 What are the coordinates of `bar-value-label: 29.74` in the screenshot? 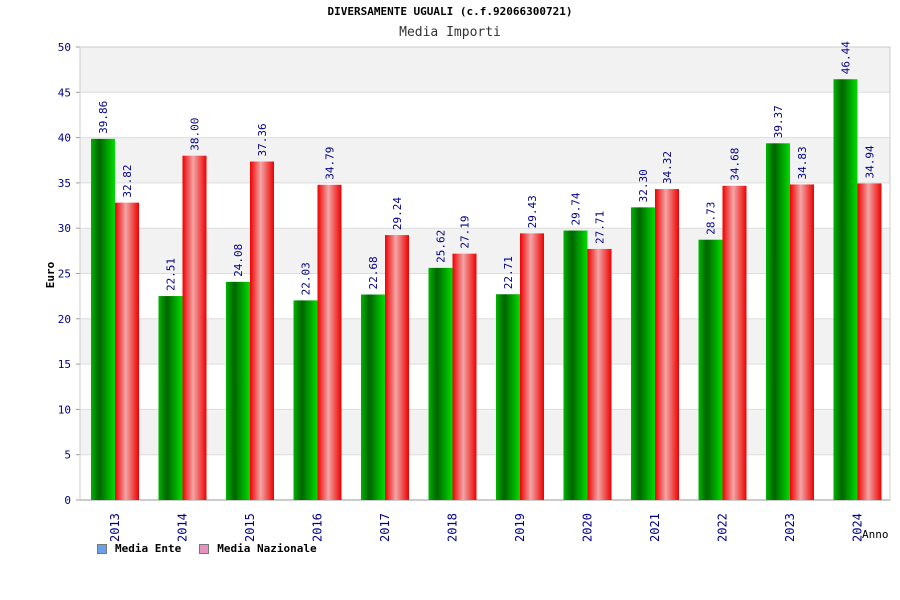 It's located at (576, 208).